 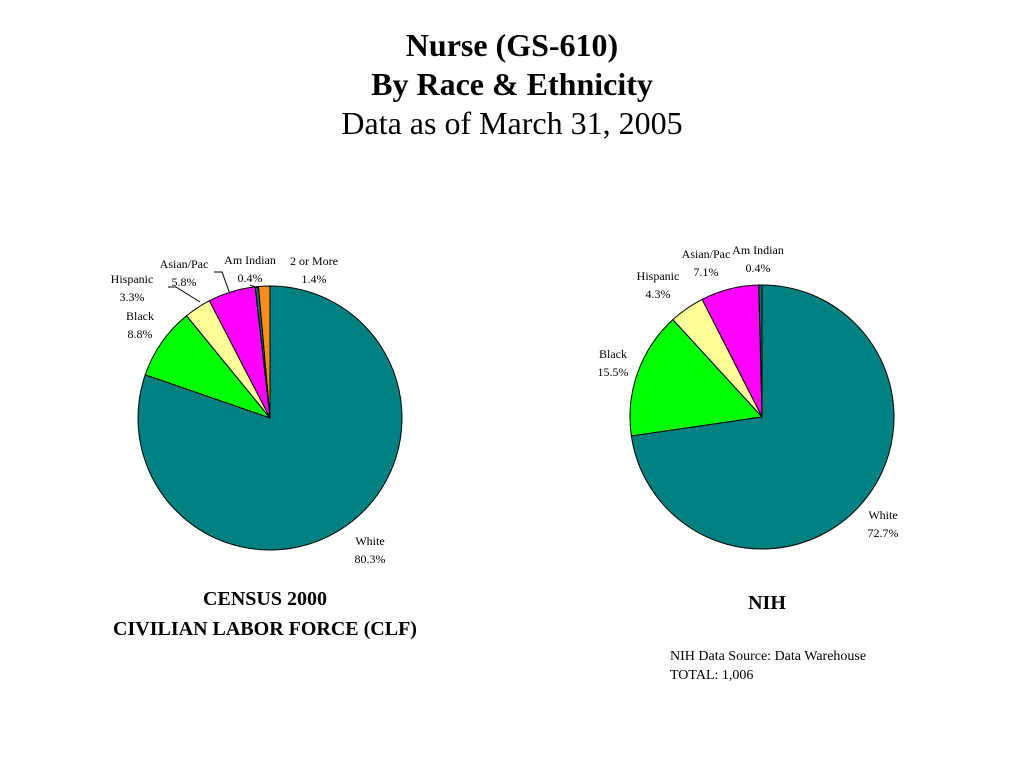 I want to click on slice-value-white: 80.3%, so click(x=370, y=559).